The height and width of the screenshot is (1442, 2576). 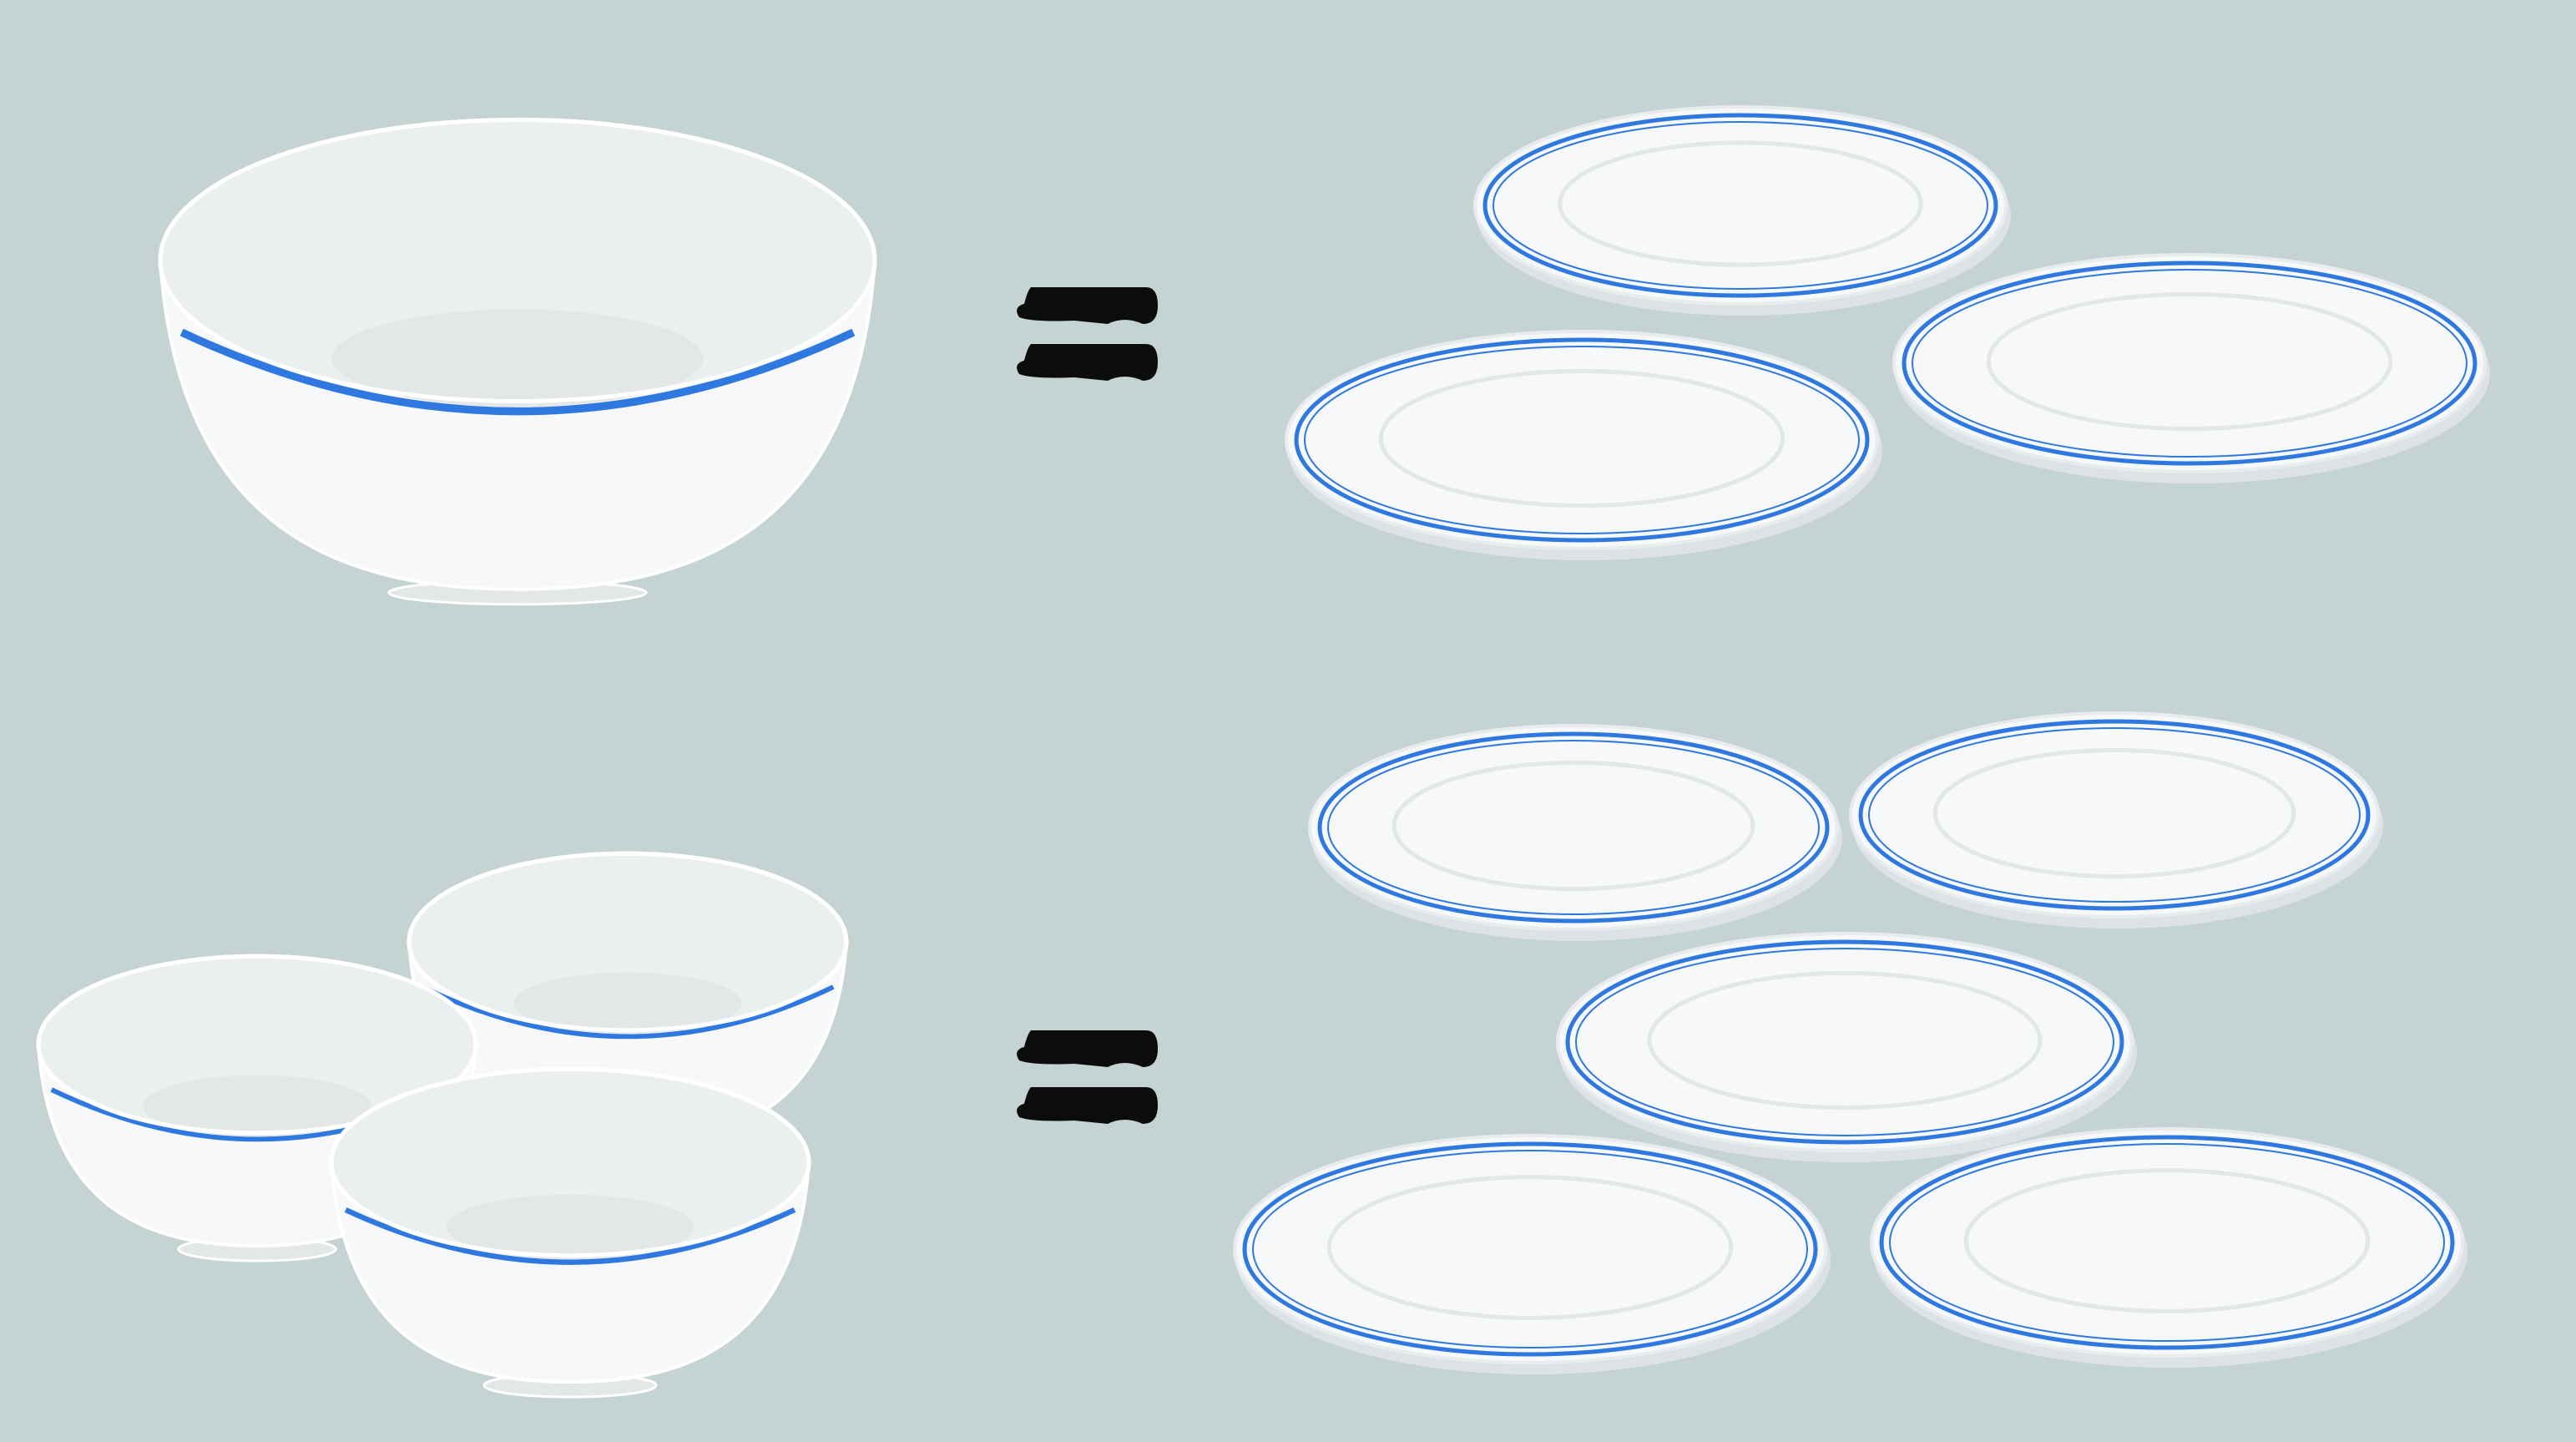 What do you see at coordinates (2191, 368) in the screenshot?
I see `plate-top-right` at bounding box center [2191, 368].